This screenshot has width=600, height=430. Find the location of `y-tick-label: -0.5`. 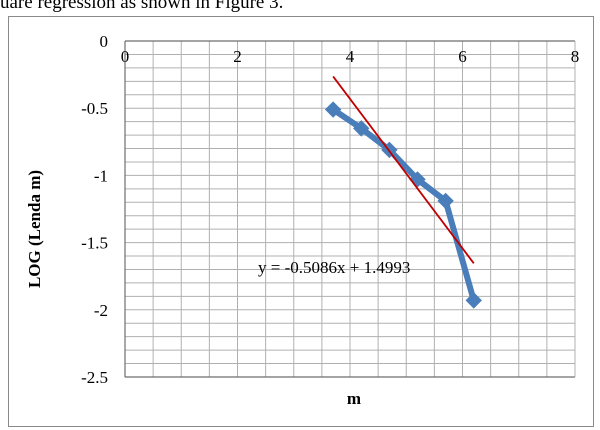

y-tick-label: -0.5 is located at coordinates (94, 108).